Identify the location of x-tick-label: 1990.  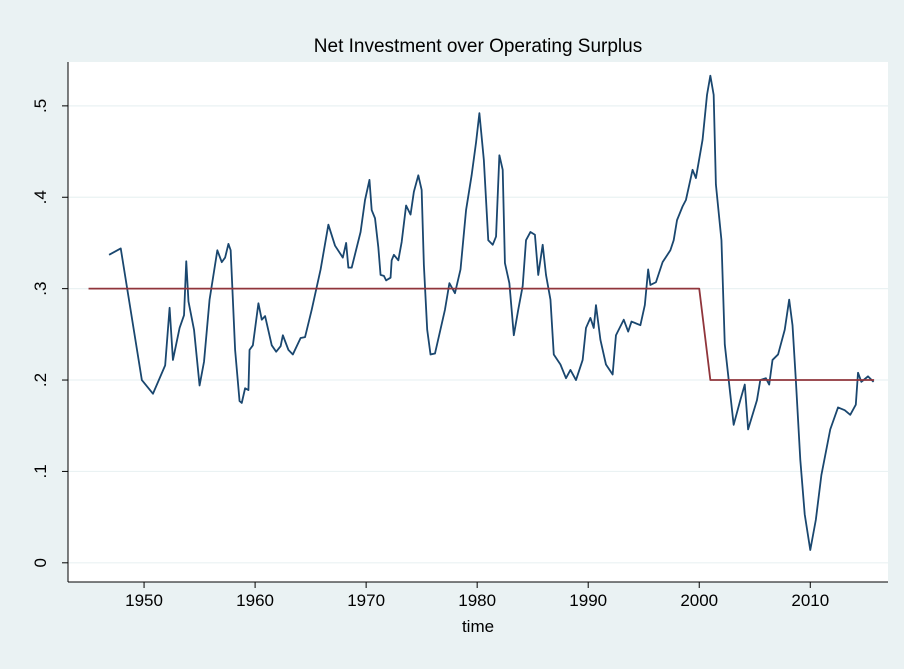
(588, 600).